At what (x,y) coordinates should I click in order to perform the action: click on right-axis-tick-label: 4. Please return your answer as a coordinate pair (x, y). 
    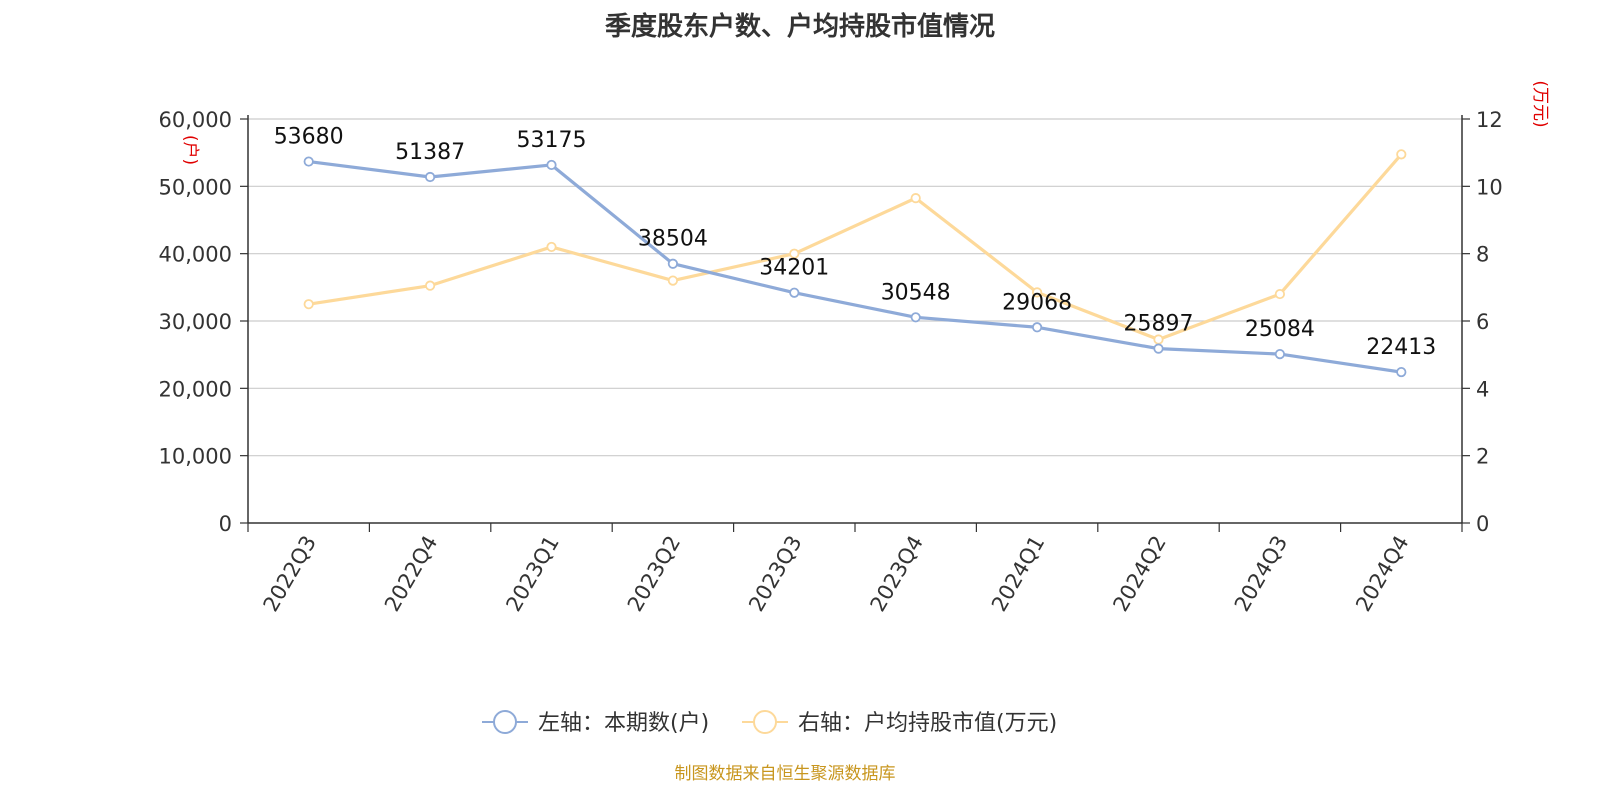
    Looking at the image, I should click on (1482, 389).